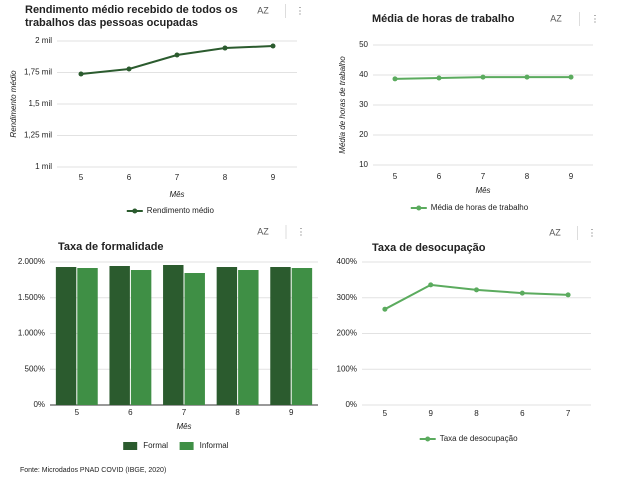 The height and width of the screenshot is (480, 628). What do you see at coordinates (31, 261) in the screenshot?
I see `y-tick-label: 2.000%` at bounding box center [31, 261].